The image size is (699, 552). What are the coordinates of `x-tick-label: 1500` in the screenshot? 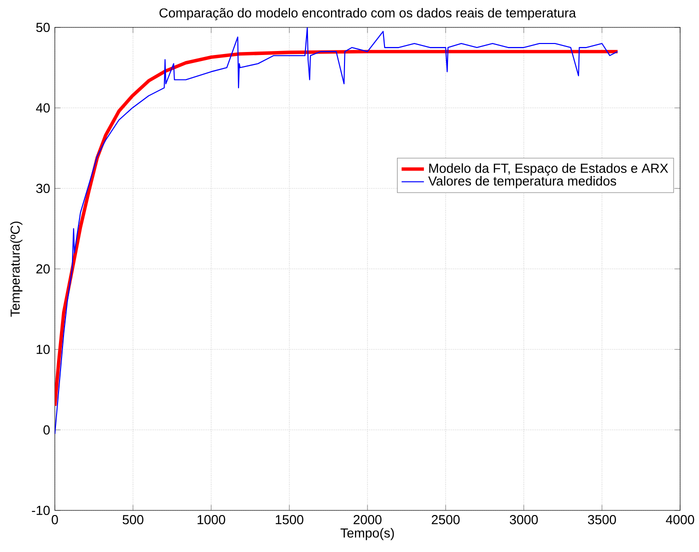 It's located at (290, 519).